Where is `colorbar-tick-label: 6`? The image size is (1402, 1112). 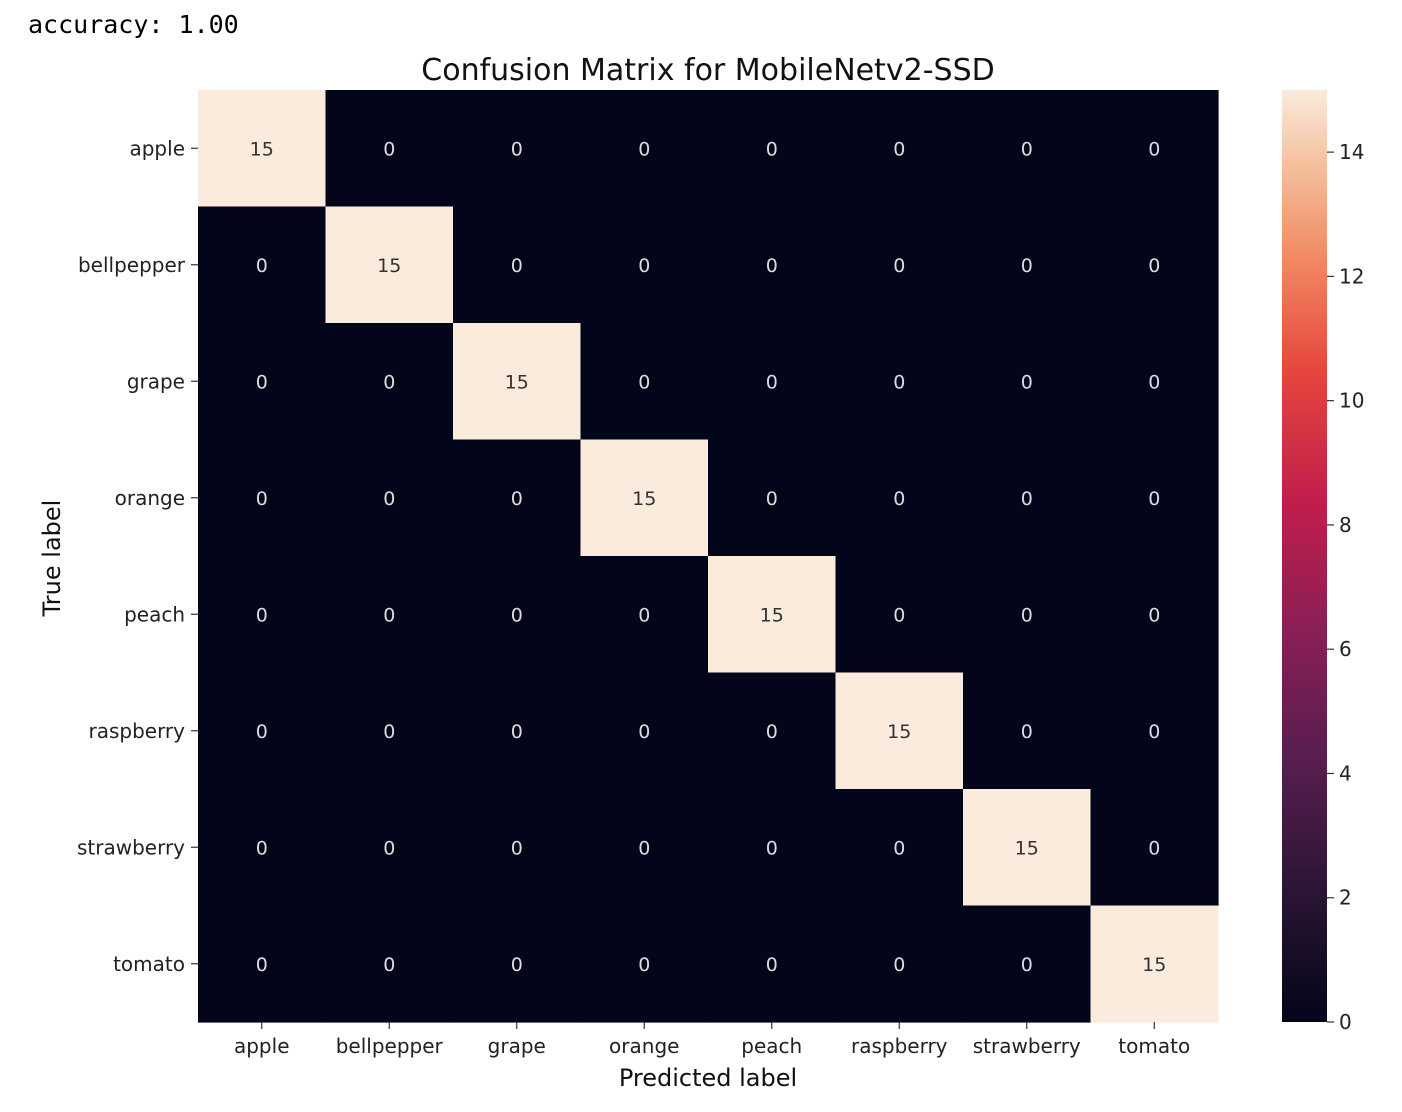
colorbar-tick-label: 6 is located at coordinates (1345, 649).